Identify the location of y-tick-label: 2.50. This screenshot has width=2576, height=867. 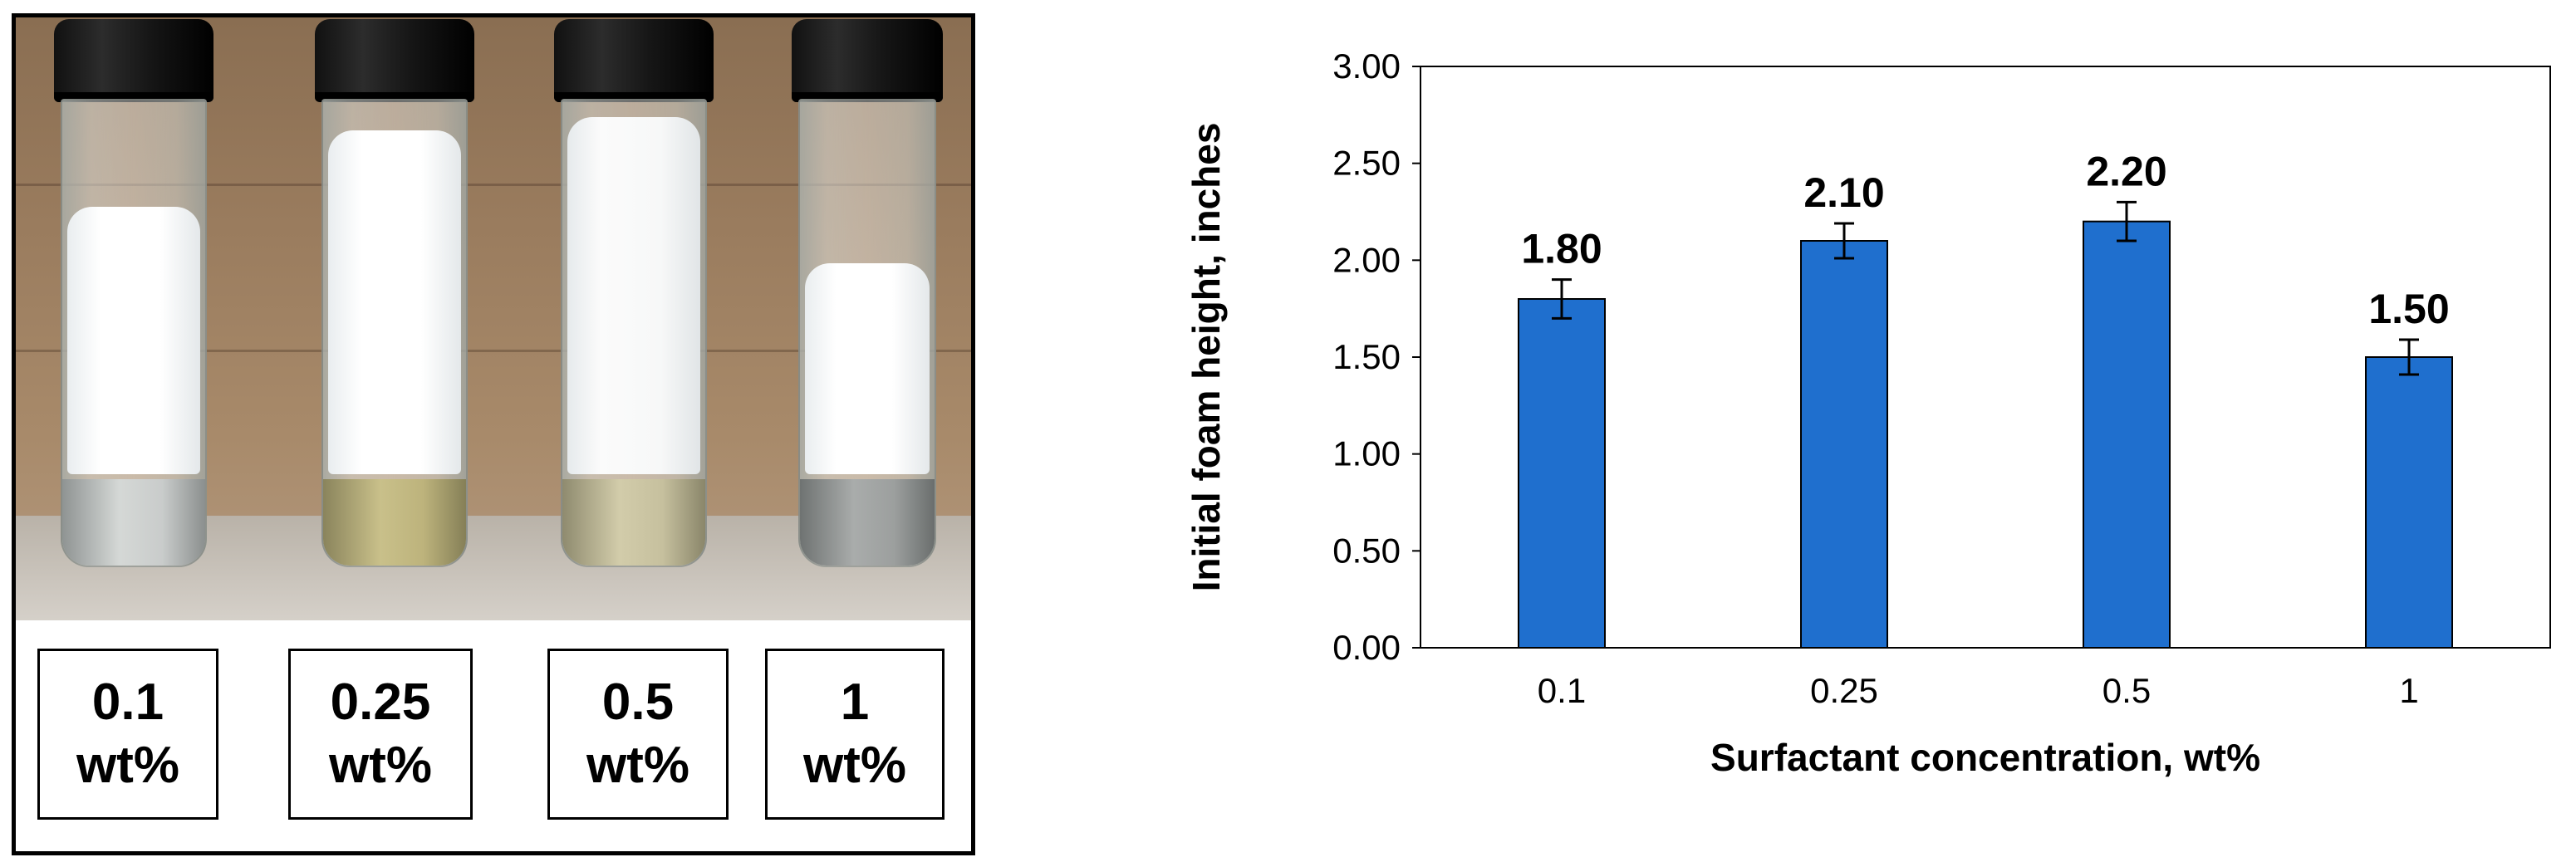
(1366, 163).